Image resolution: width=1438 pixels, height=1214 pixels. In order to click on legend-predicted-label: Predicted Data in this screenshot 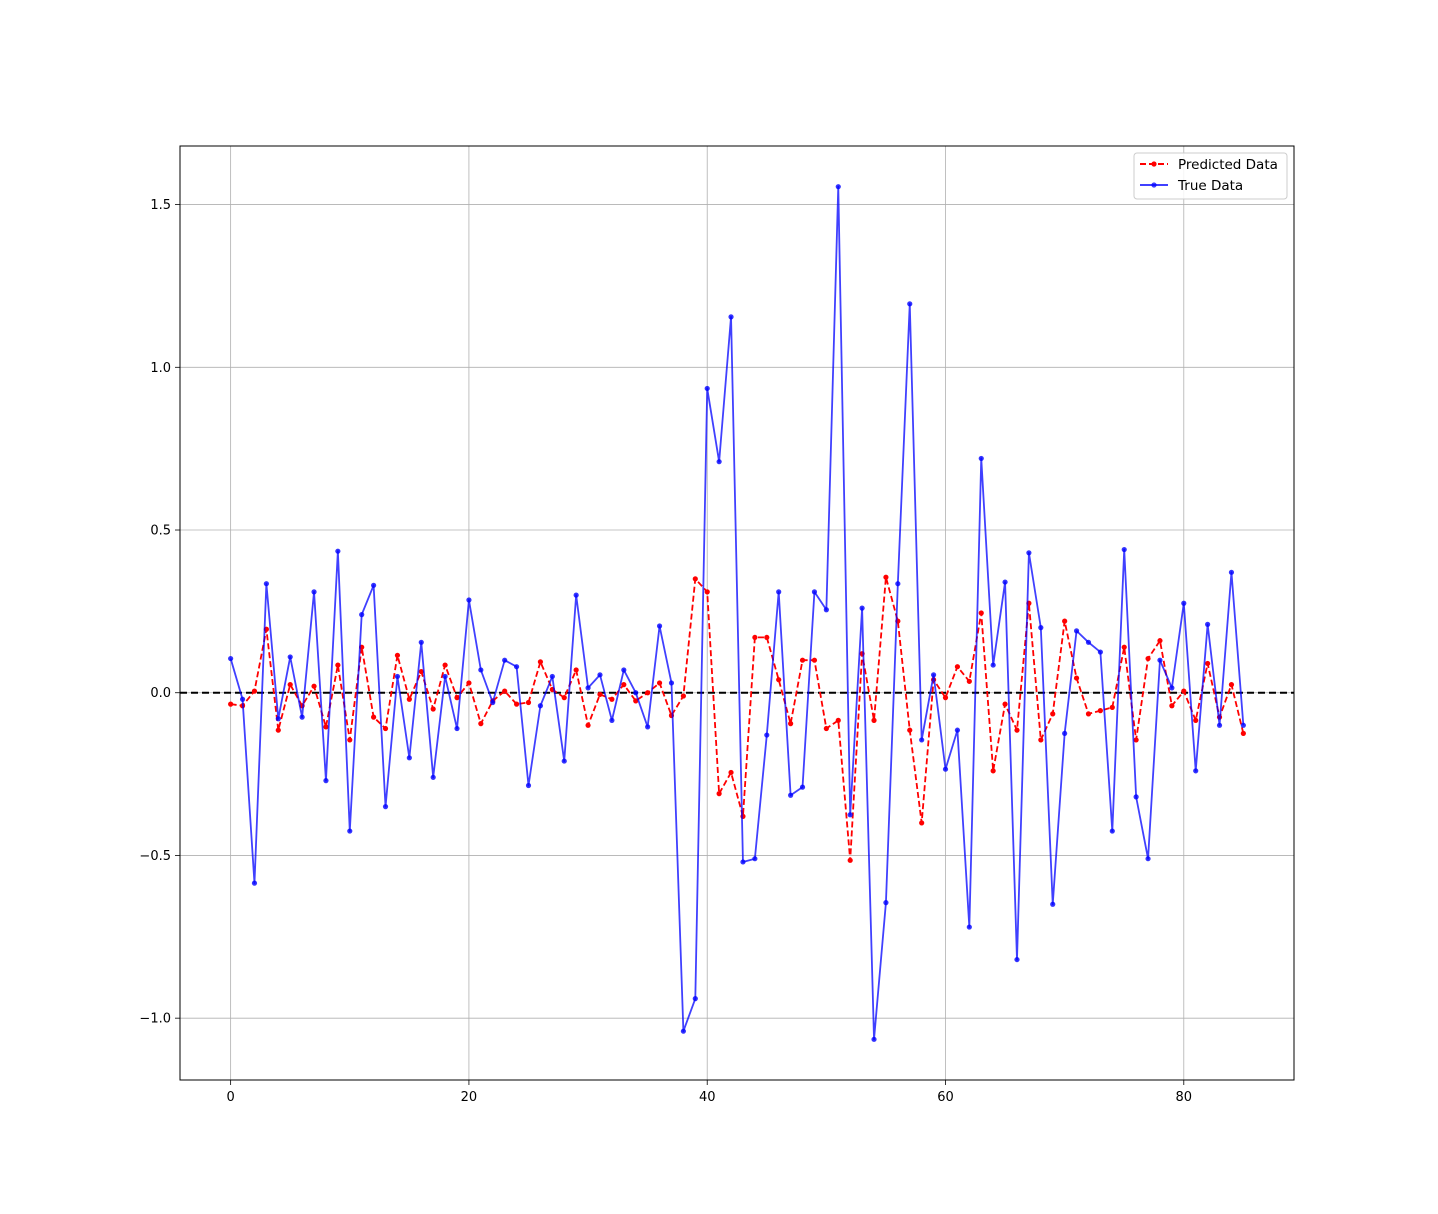, I will do `click(1228, 165)`.